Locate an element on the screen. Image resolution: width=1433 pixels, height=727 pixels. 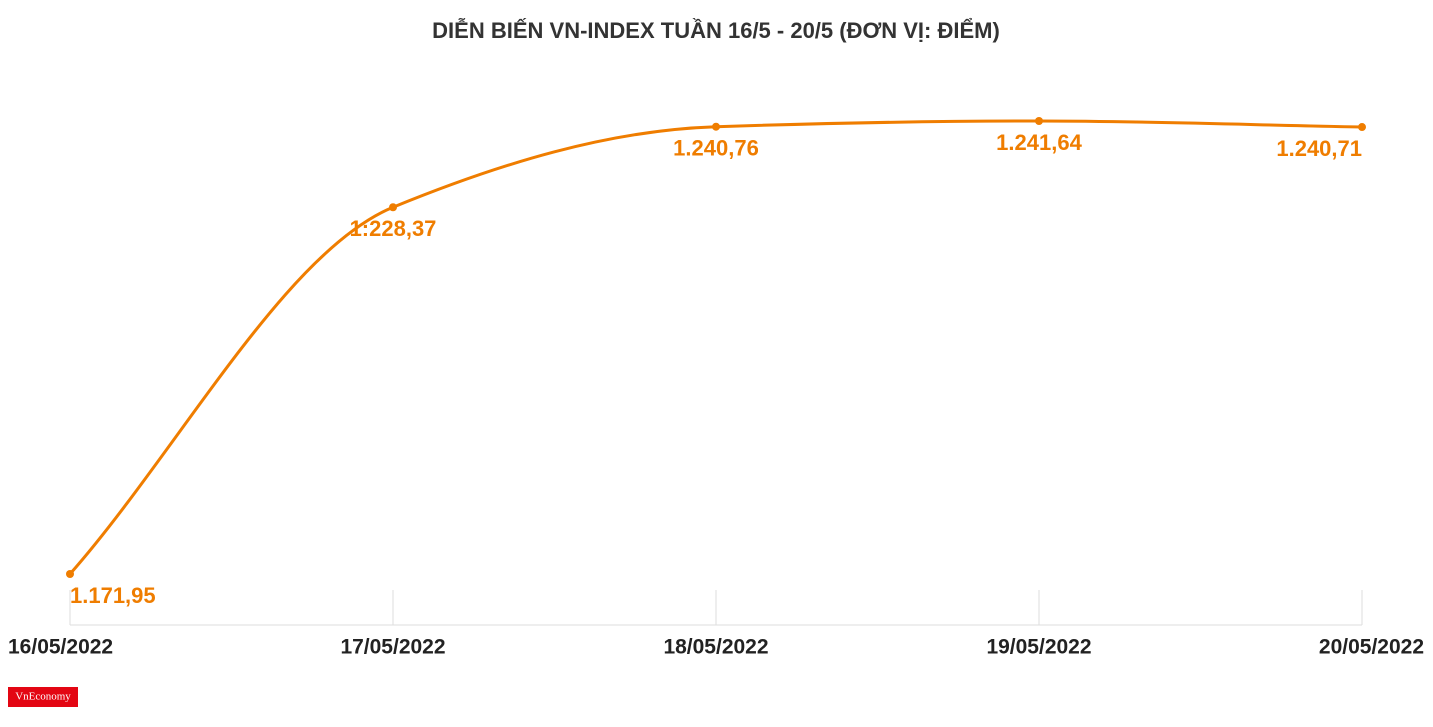
x-tick-label: 17/05/2022 is located at coordinates (392, 647).